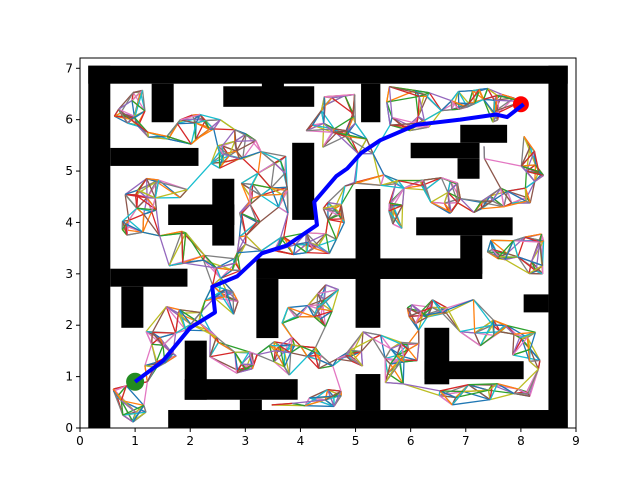 The height and width of the screenshot is (480, 640). Describe the element at coordinates (72, 248) in the screenshot. I see `y-axis: 0 1 2 3 4 5 6 7` at that location.